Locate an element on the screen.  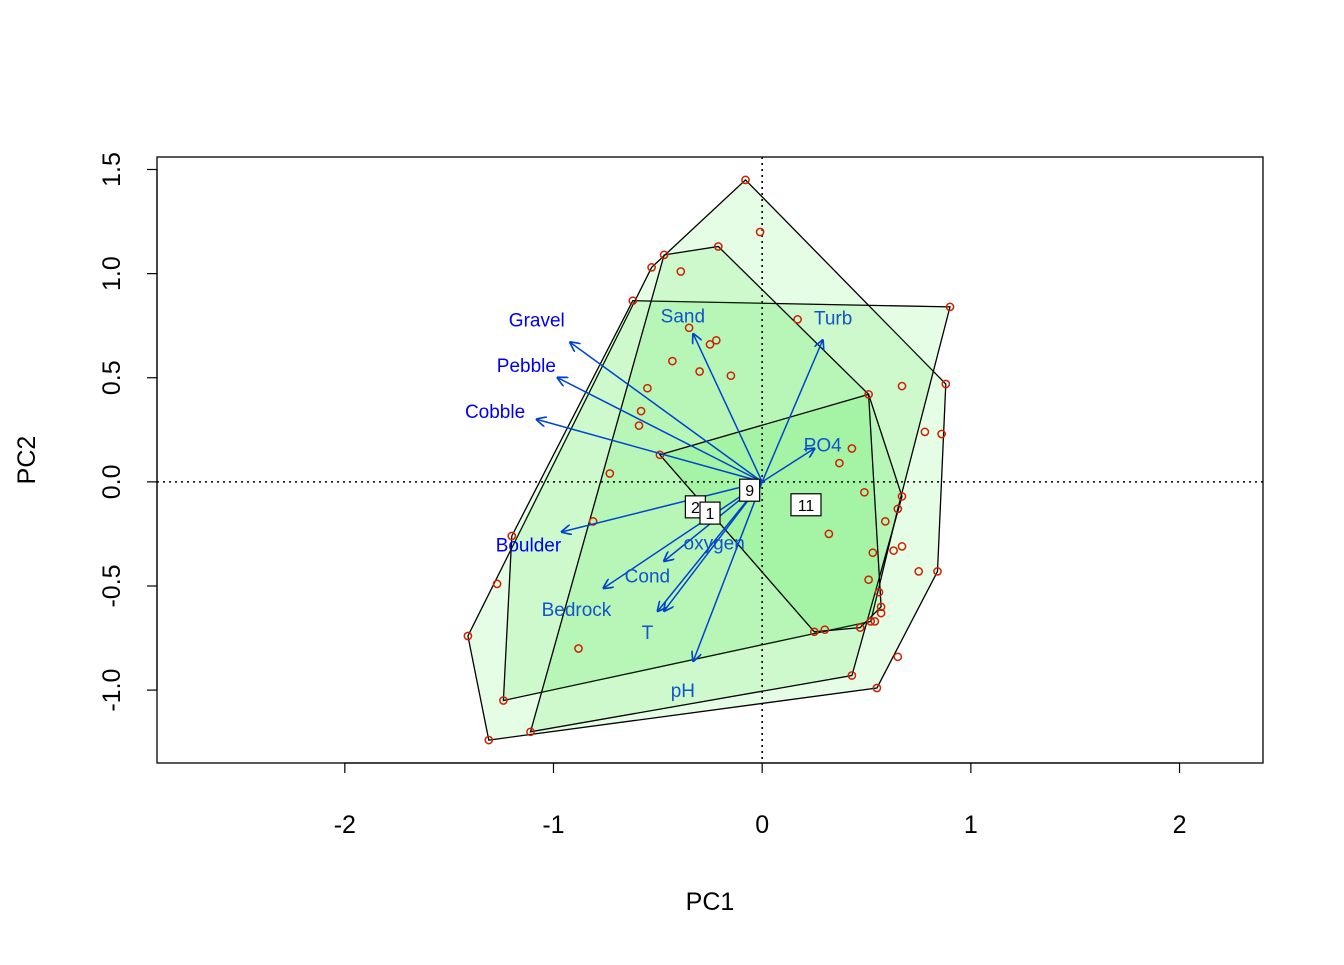
group-labels-layer: 92 1 11 is located at coordinates (753, 501).